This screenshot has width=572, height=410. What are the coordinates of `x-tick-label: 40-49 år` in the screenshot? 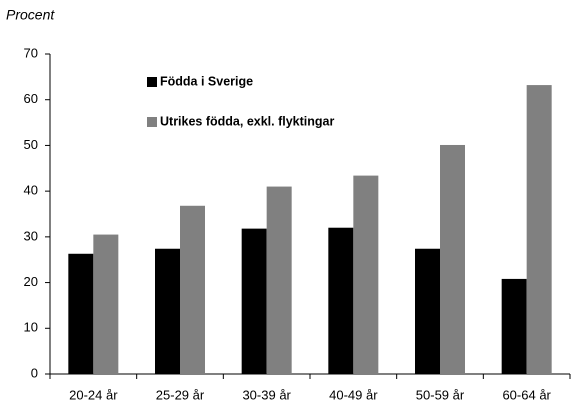 It's located at (353, 394).